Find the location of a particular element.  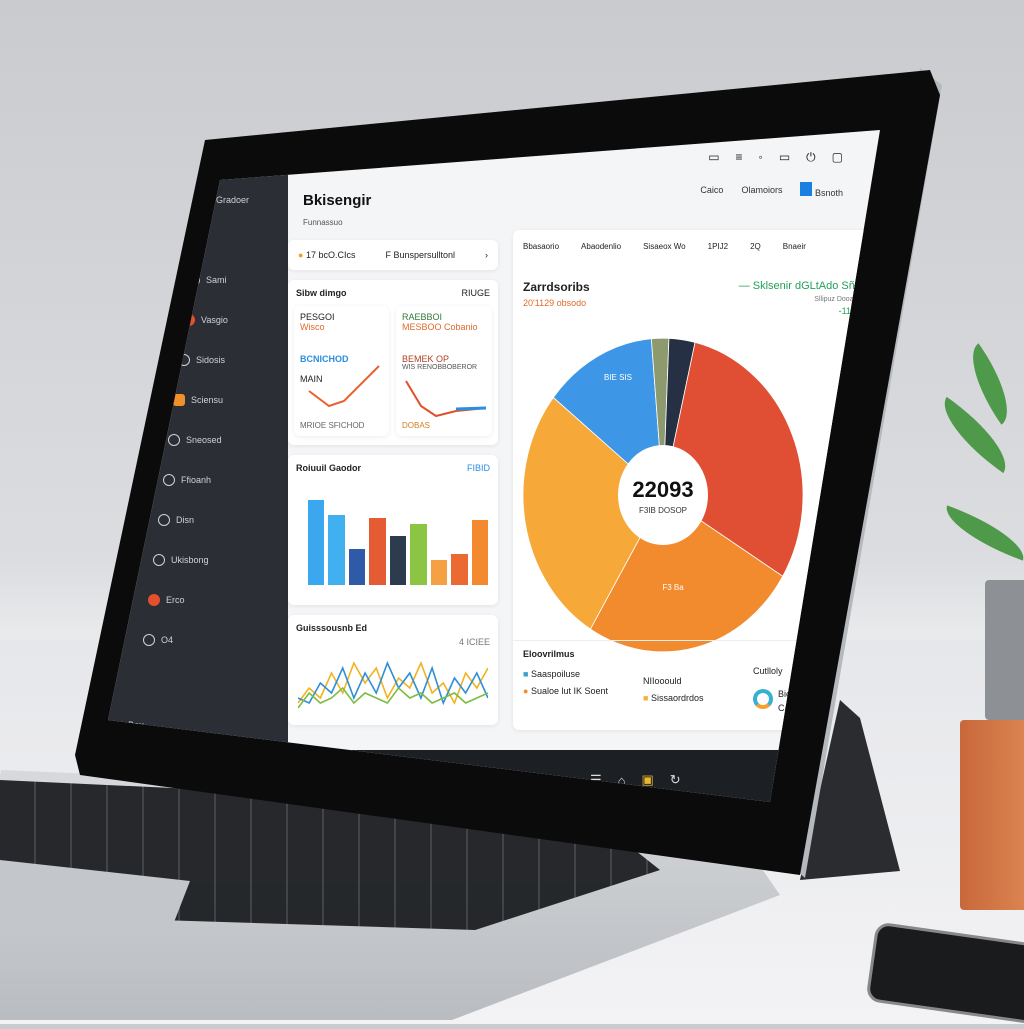

middle-title: NIIooould is located at coordinates (662, 681).